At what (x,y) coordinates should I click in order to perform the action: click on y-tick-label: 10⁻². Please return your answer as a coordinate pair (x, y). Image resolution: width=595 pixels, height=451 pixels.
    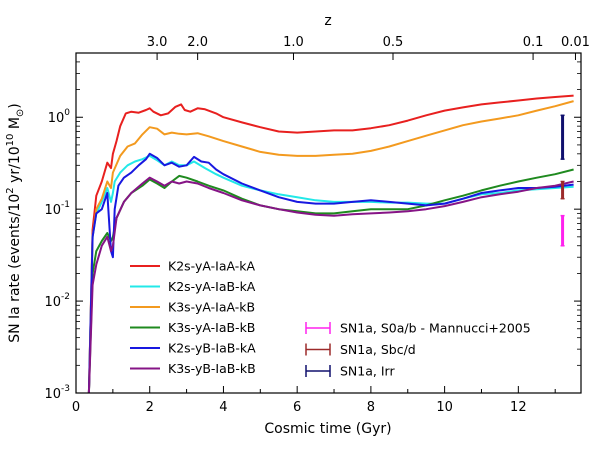
    Looking at the image, I should click on (57, 301).